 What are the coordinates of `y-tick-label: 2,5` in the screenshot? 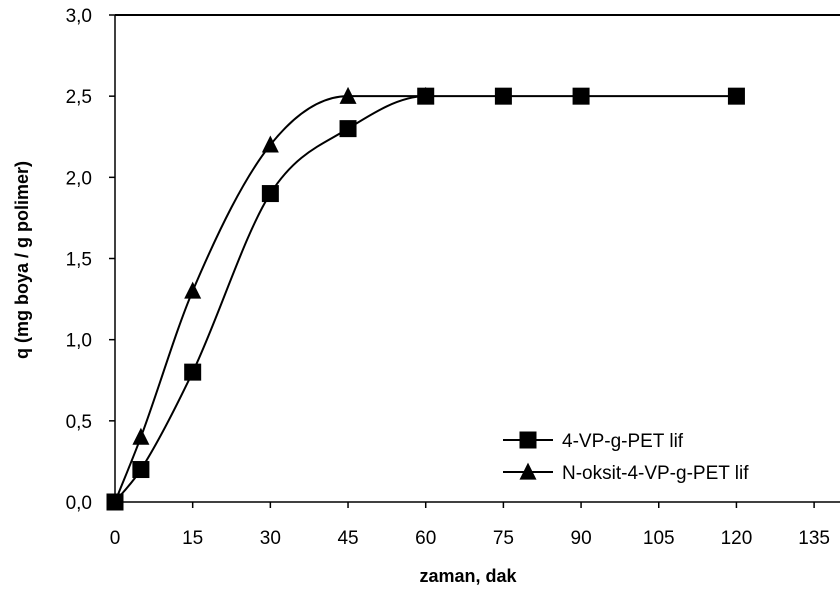 It's located at (79, 97).